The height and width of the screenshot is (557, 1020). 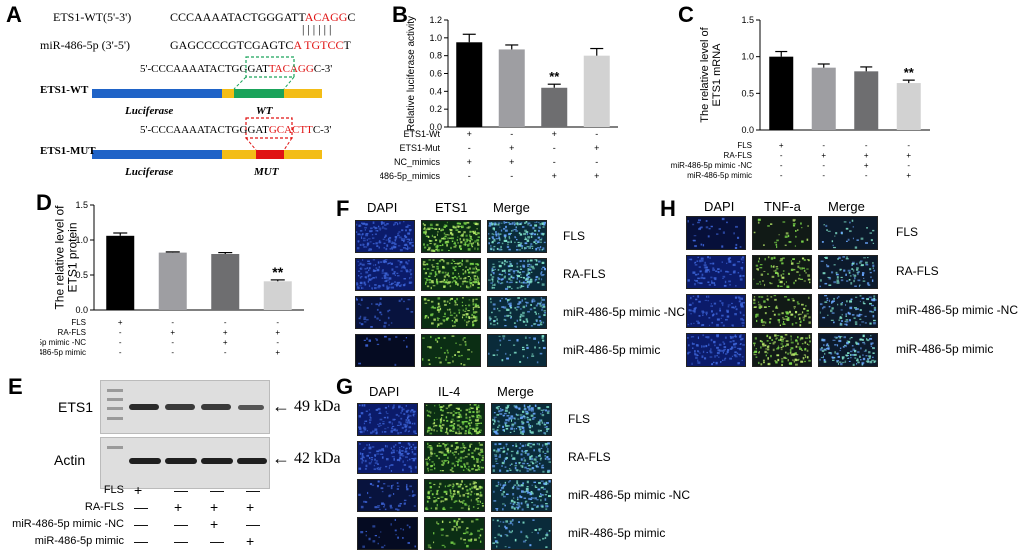 What do you see at coordinates (138, 490) in the screenshot?
I see `condition-sign: +` at bounding box center [138, 490].